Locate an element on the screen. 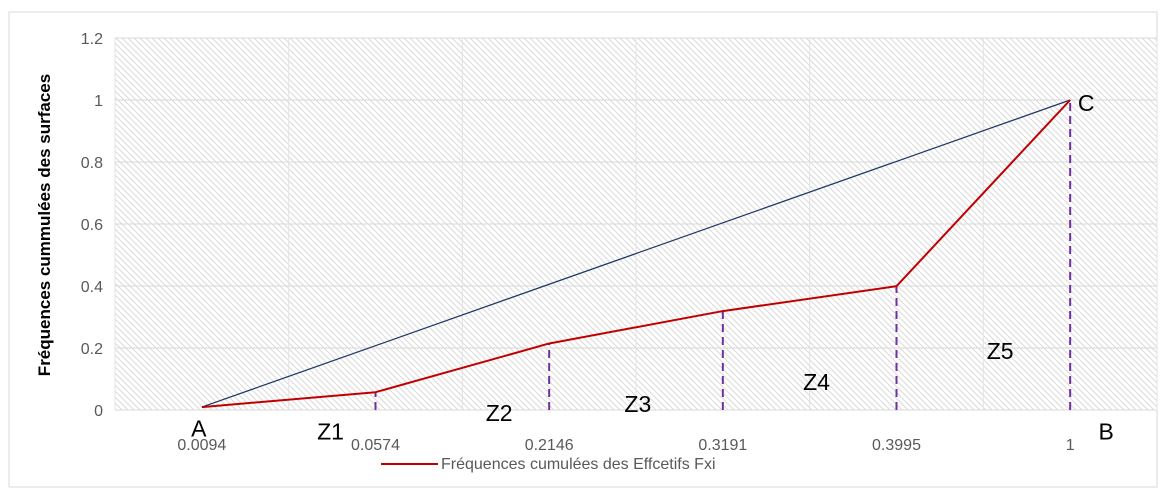  annotation-b: B is located at coordinates (1105, 432).